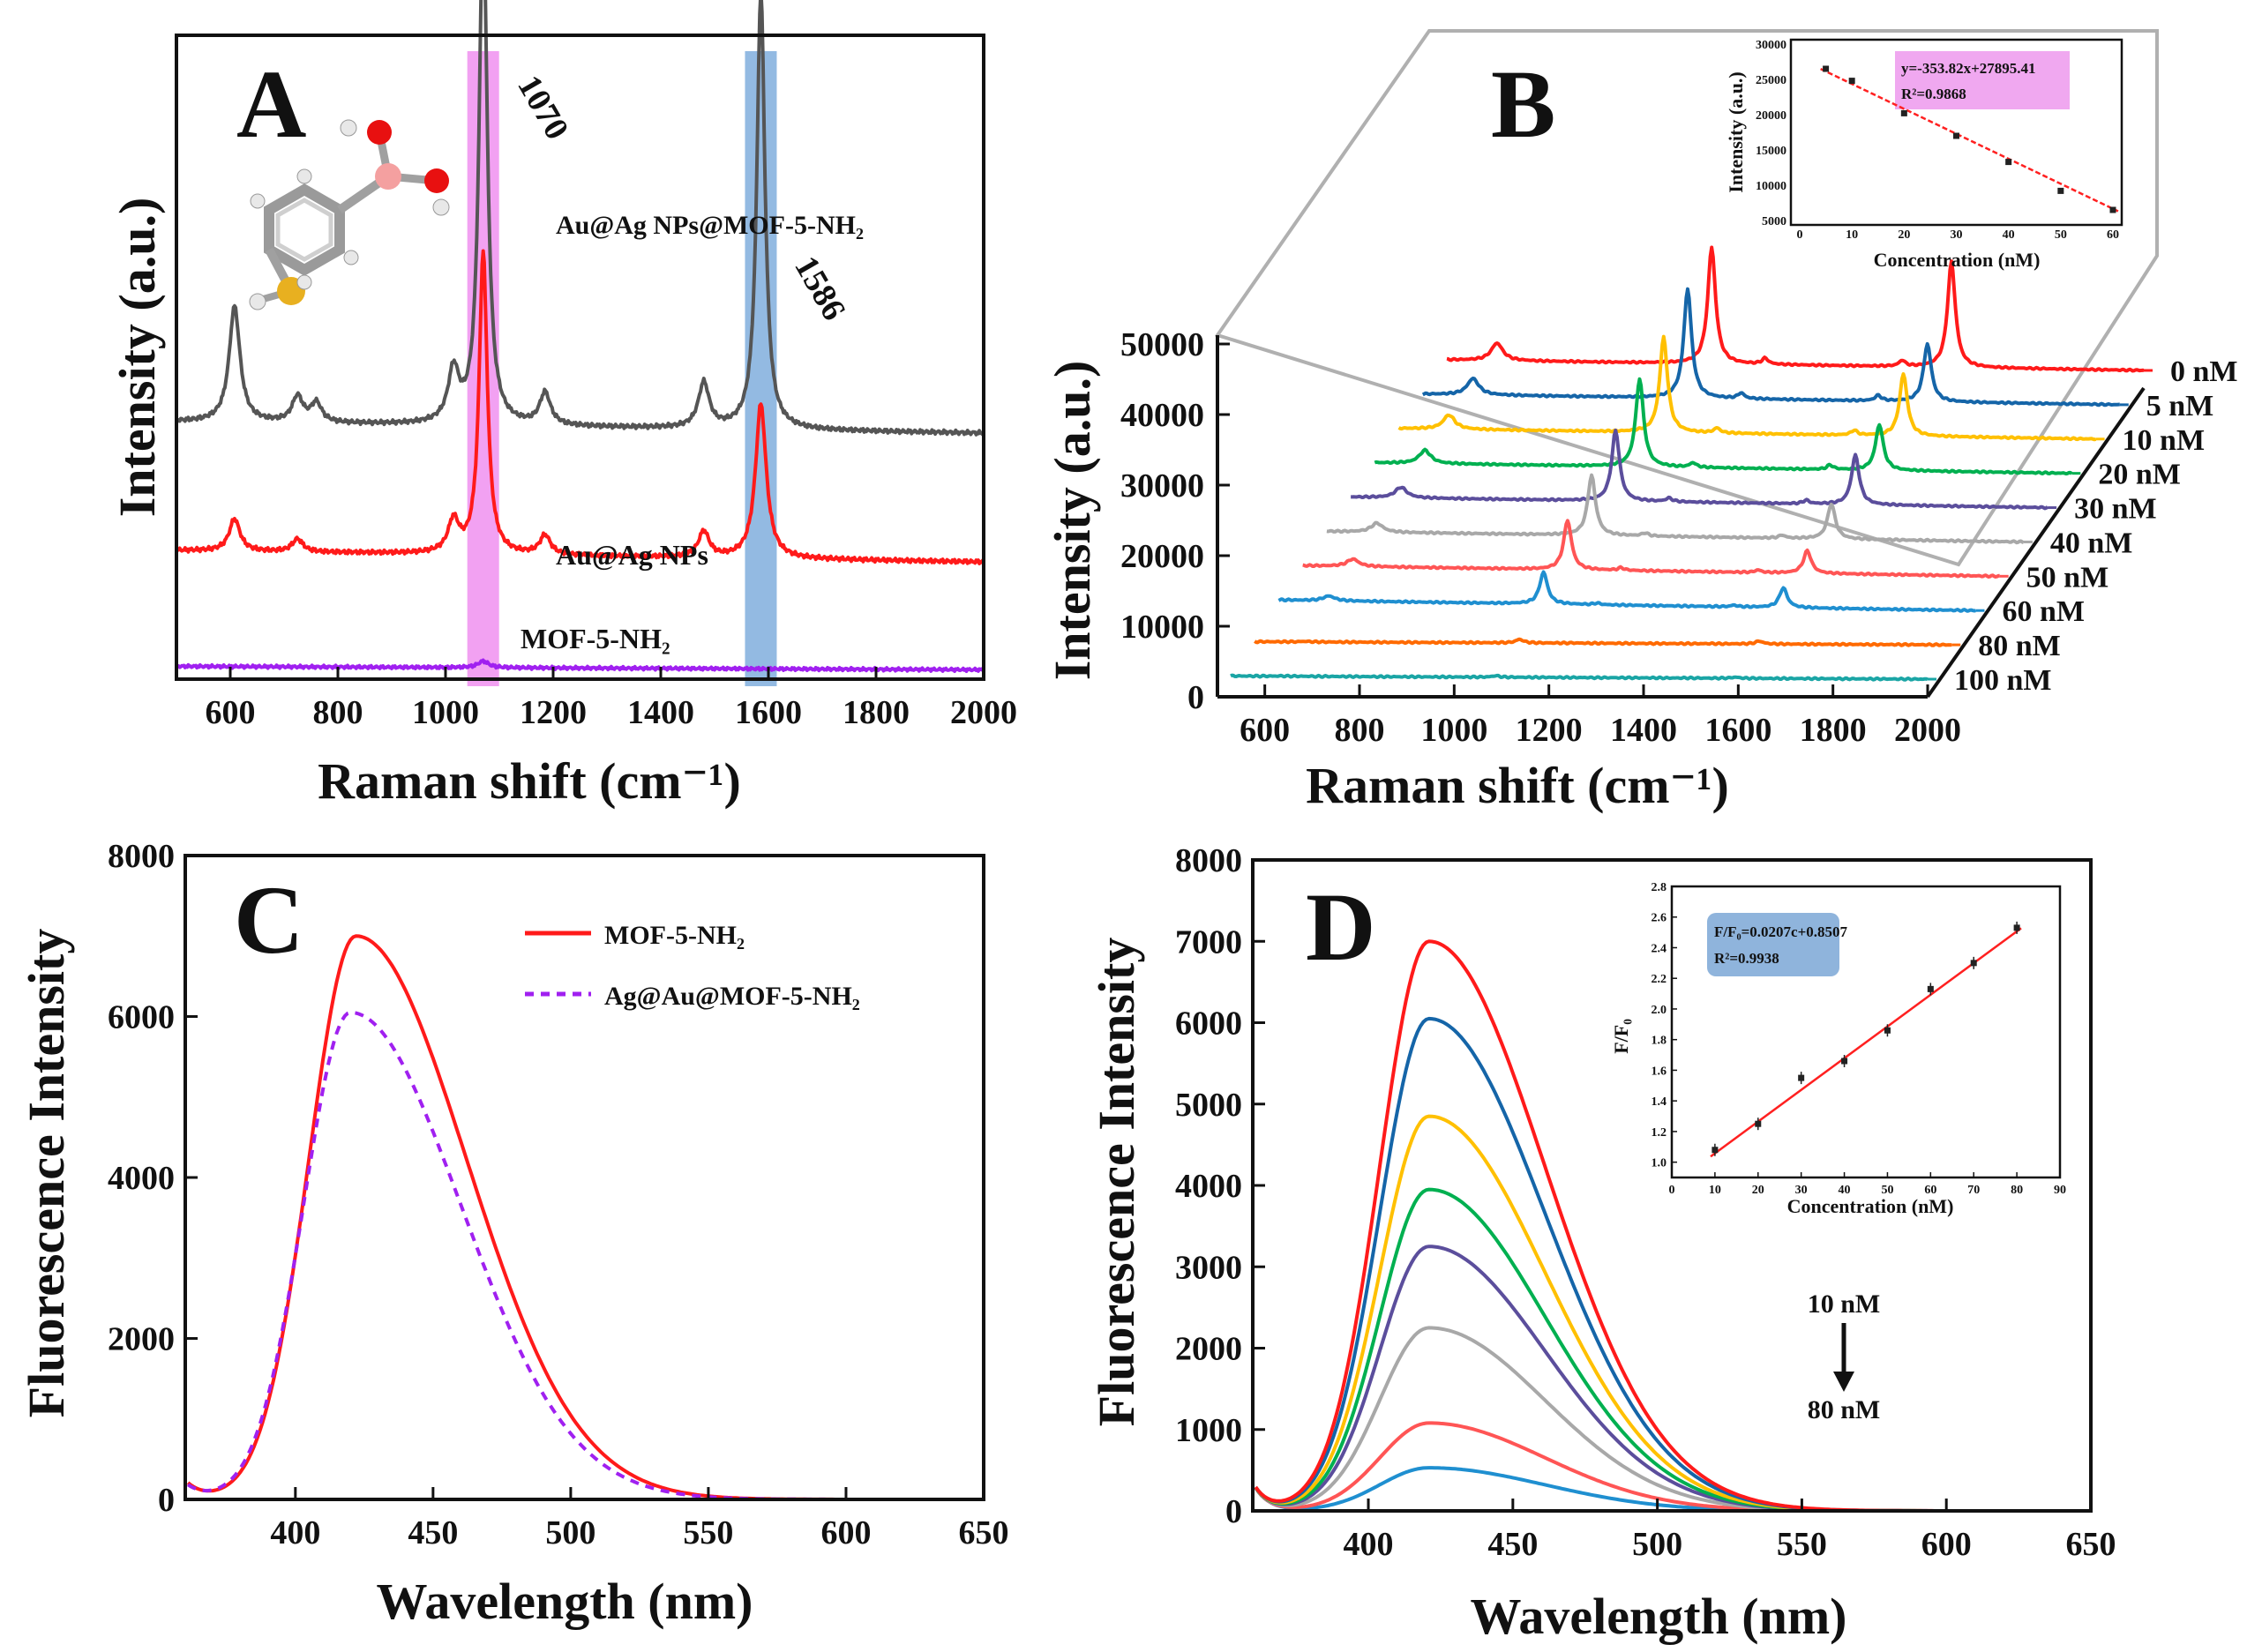 Image resolution: width=2262 pixels, height=1652 pixels. Describe the element at coordinates (2020, 646) in the screenshot. I see `panel-b-concentration-label: 80 nM` at that location.